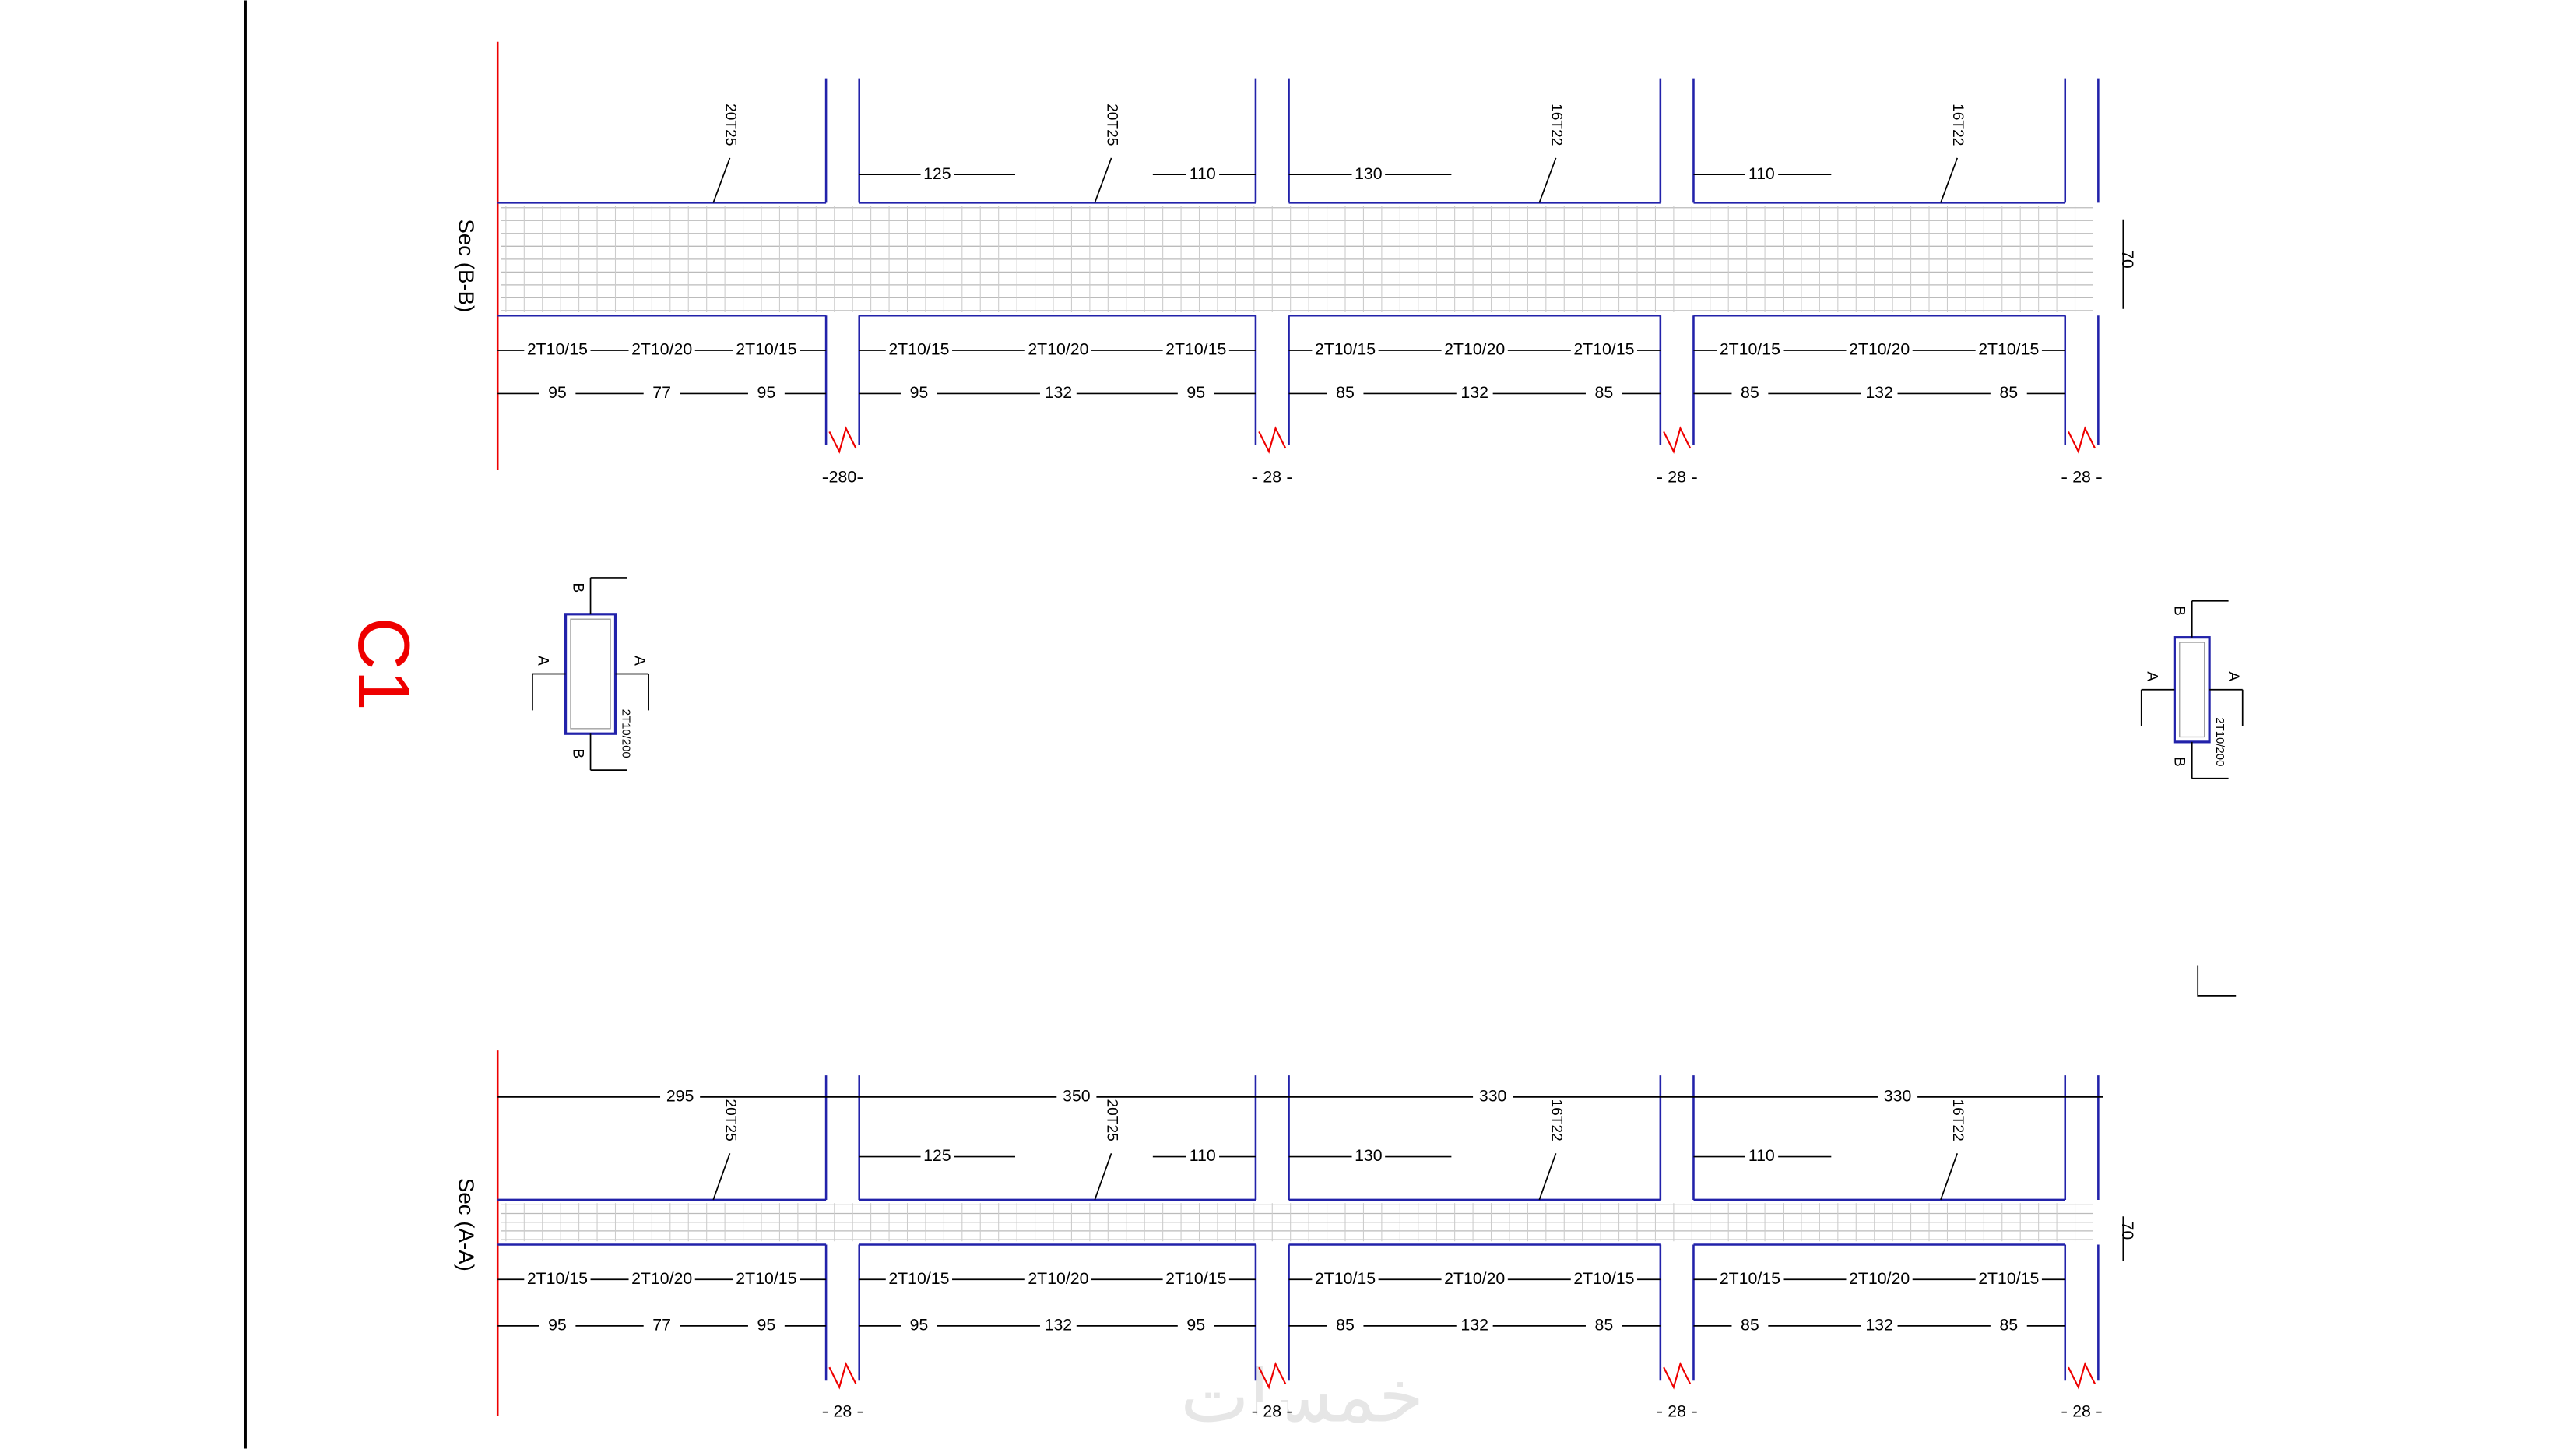  I want to click on span-length: 295, so click(680, 1096).